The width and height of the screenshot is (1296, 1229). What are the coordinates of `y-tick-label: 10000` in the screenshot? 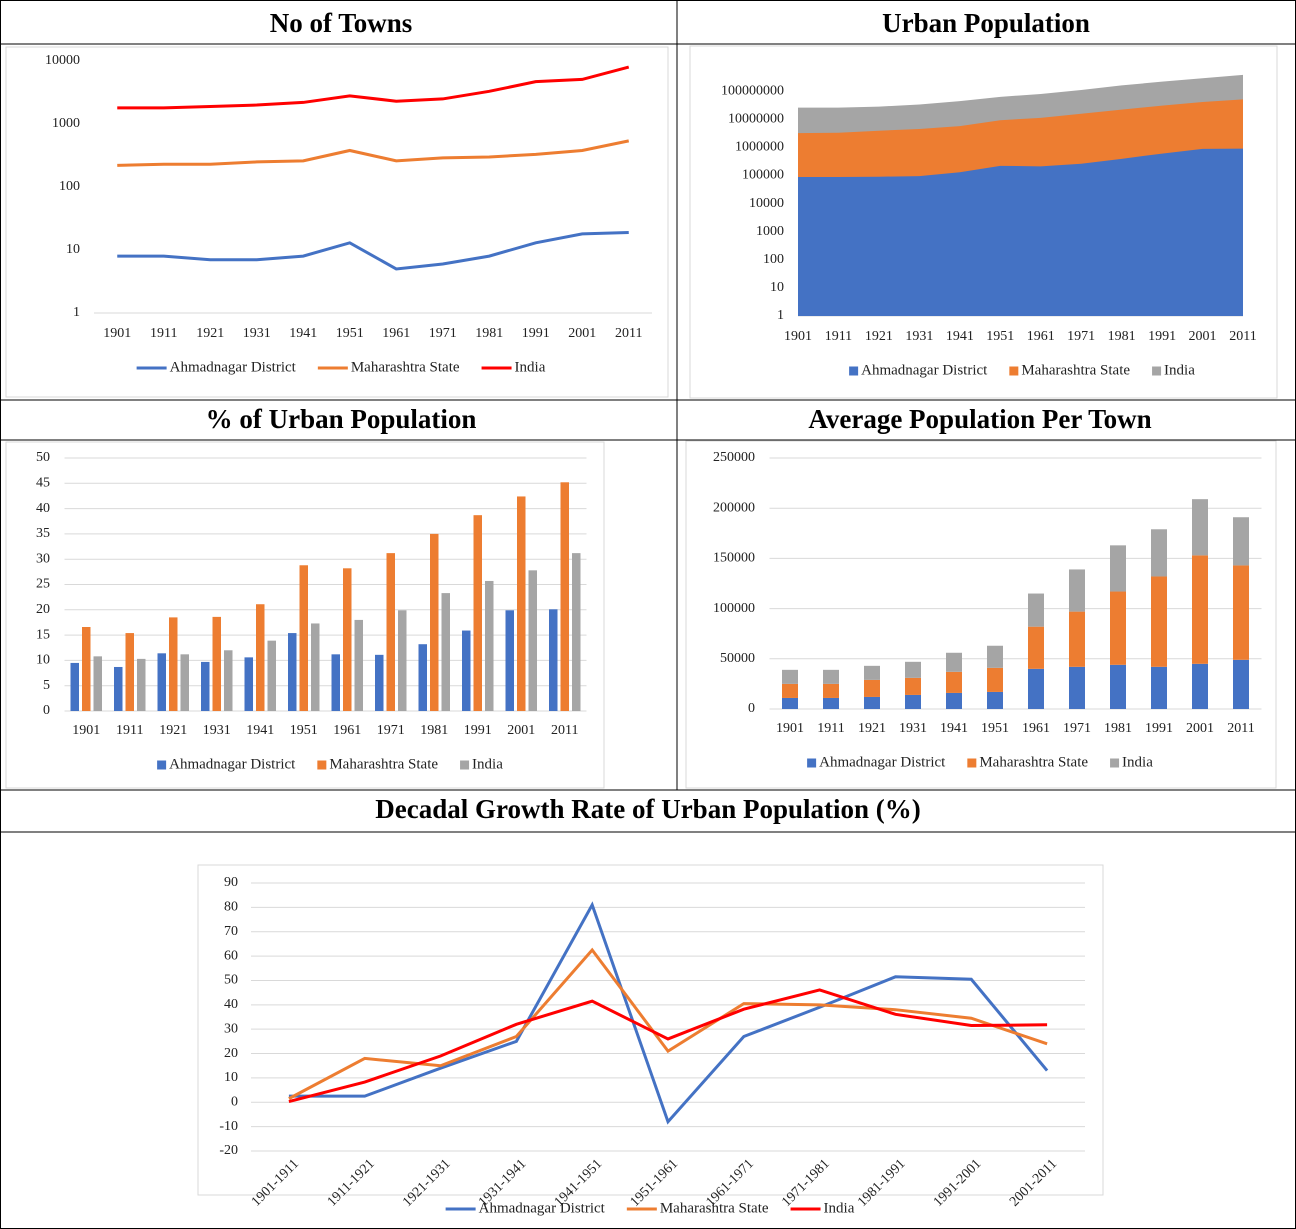 It's located at (766, 203).